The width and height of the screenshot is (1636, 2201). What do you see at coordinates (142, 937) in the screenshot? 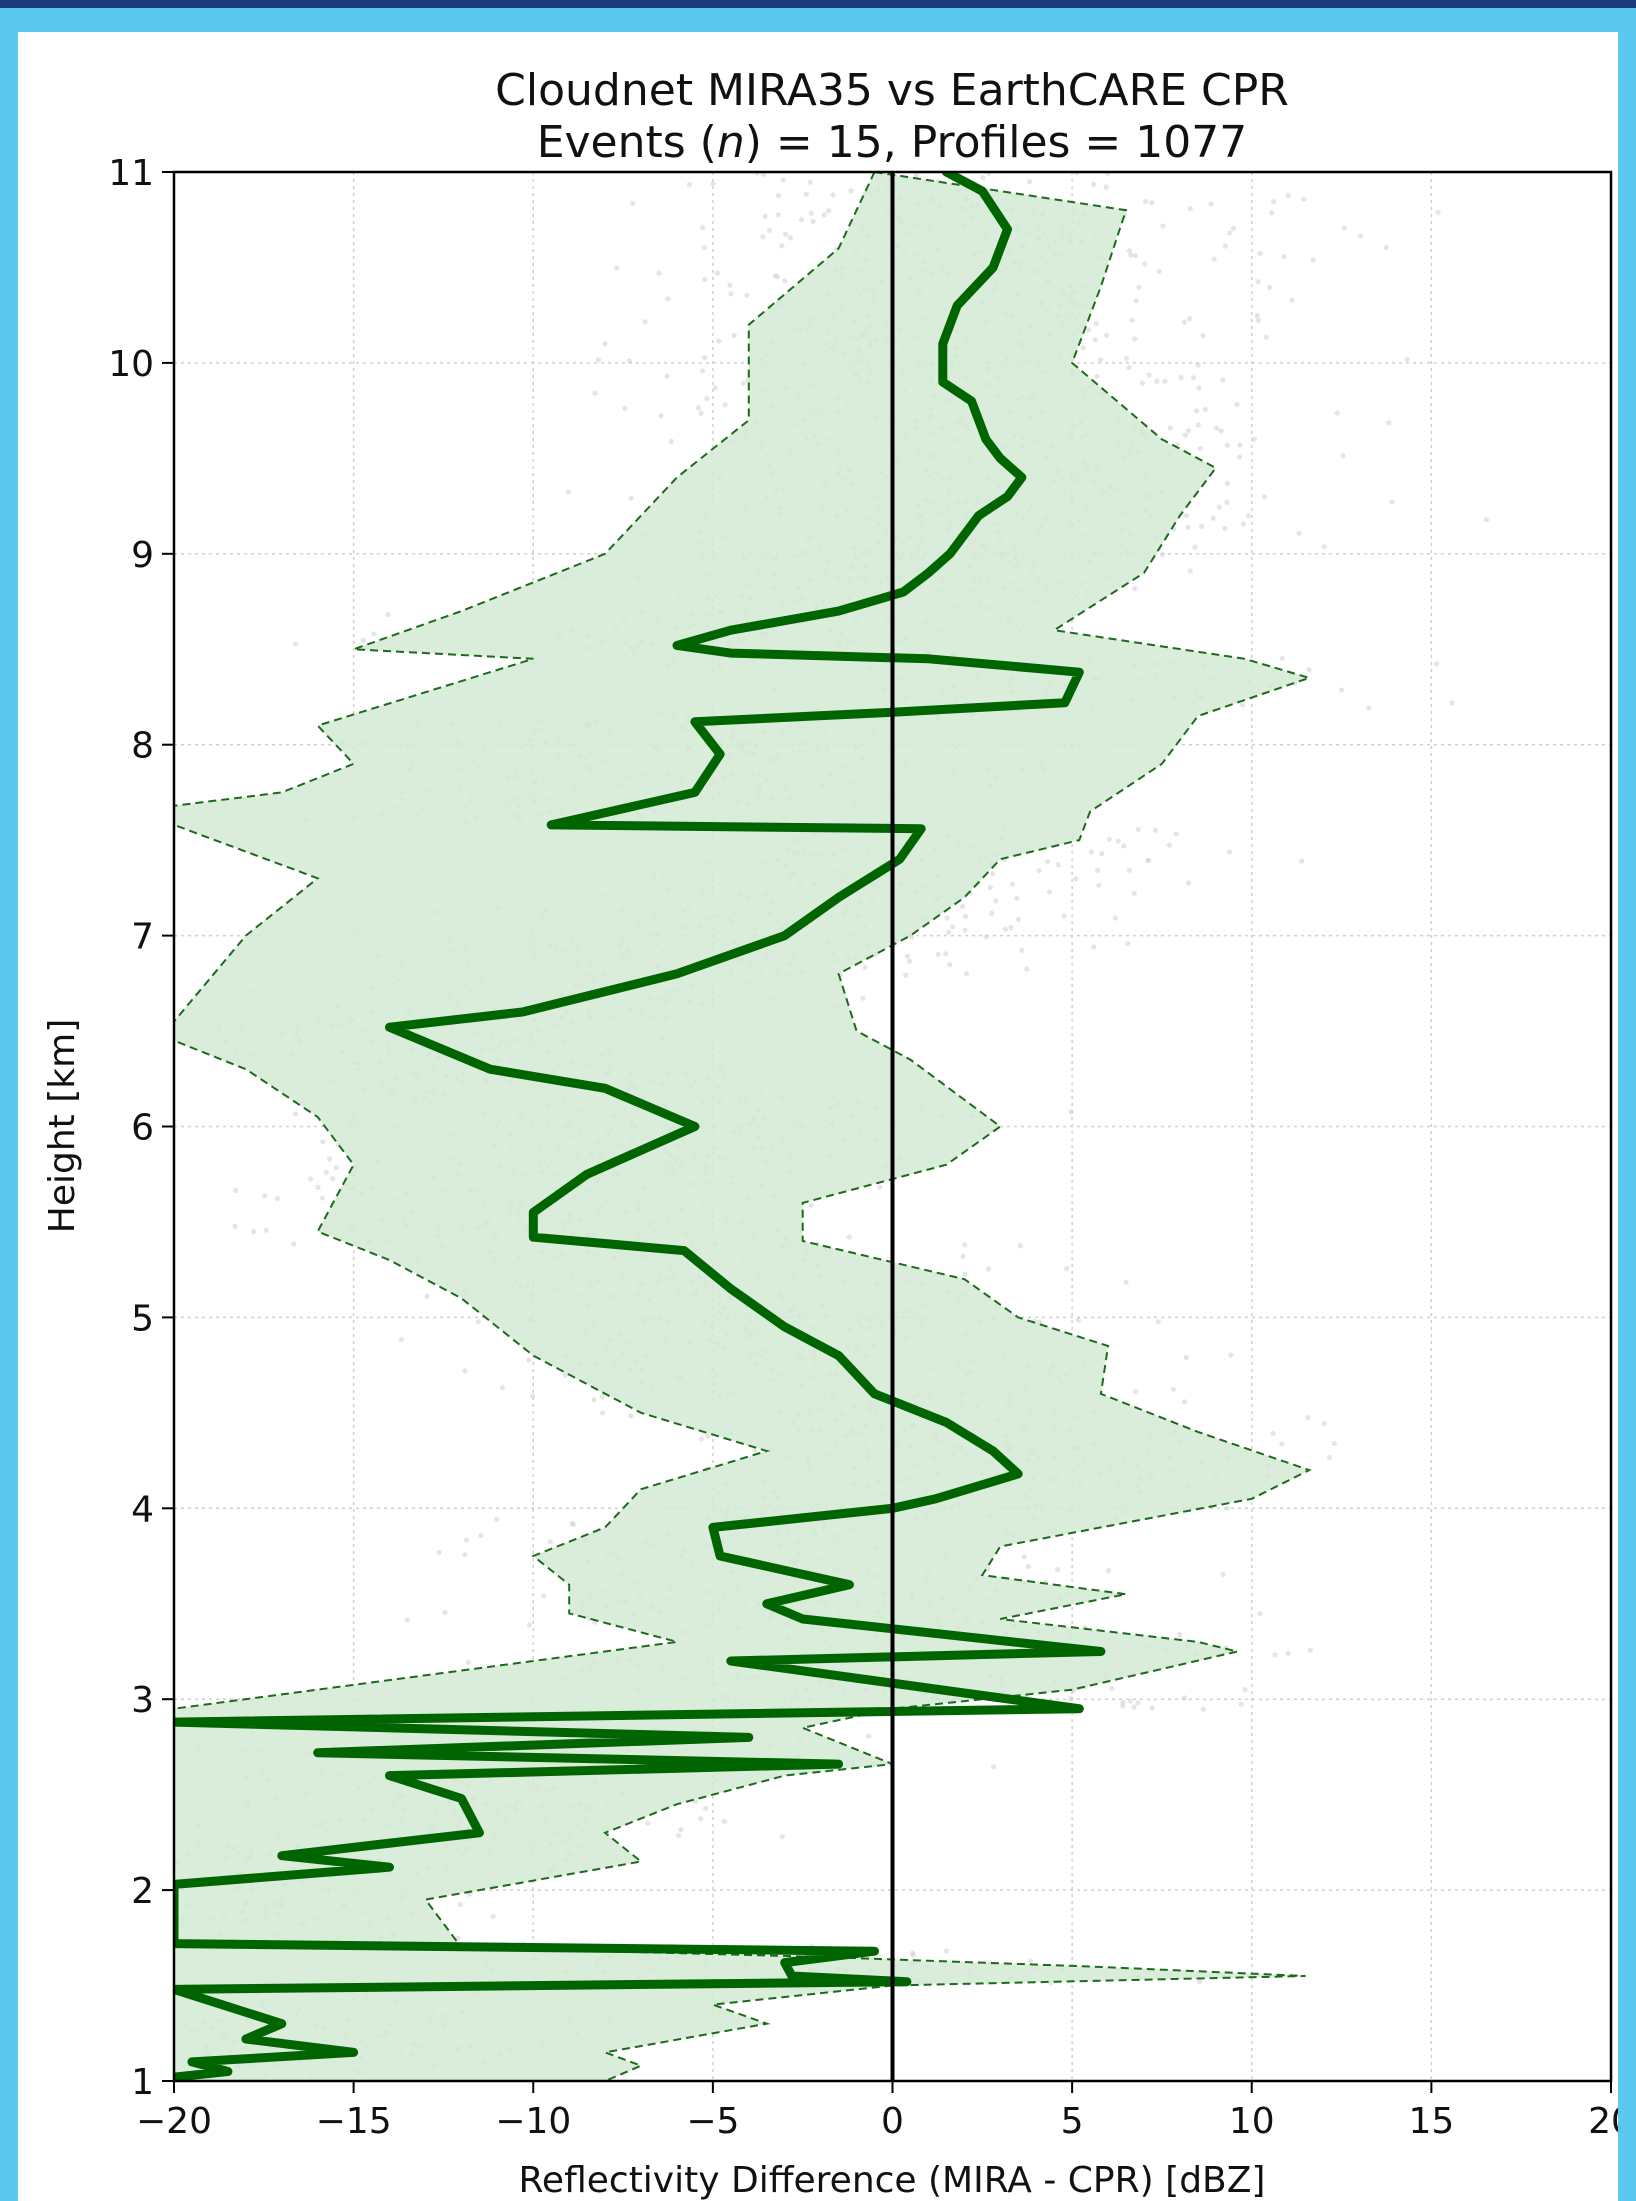
I see `y-tick-label: 7` at bounding box center [142, 937].